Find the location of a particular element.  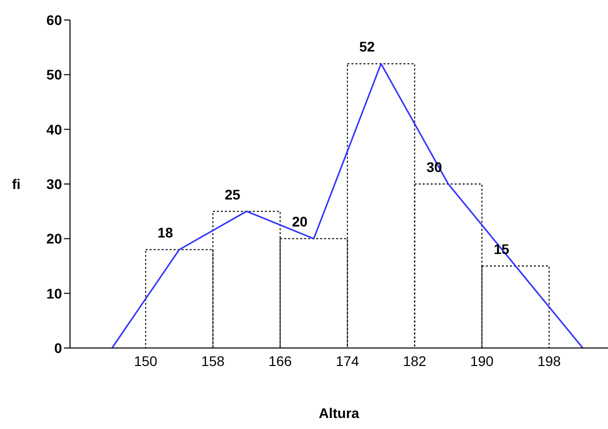

y-axis-title: fi is located at coordinates (16, 184).